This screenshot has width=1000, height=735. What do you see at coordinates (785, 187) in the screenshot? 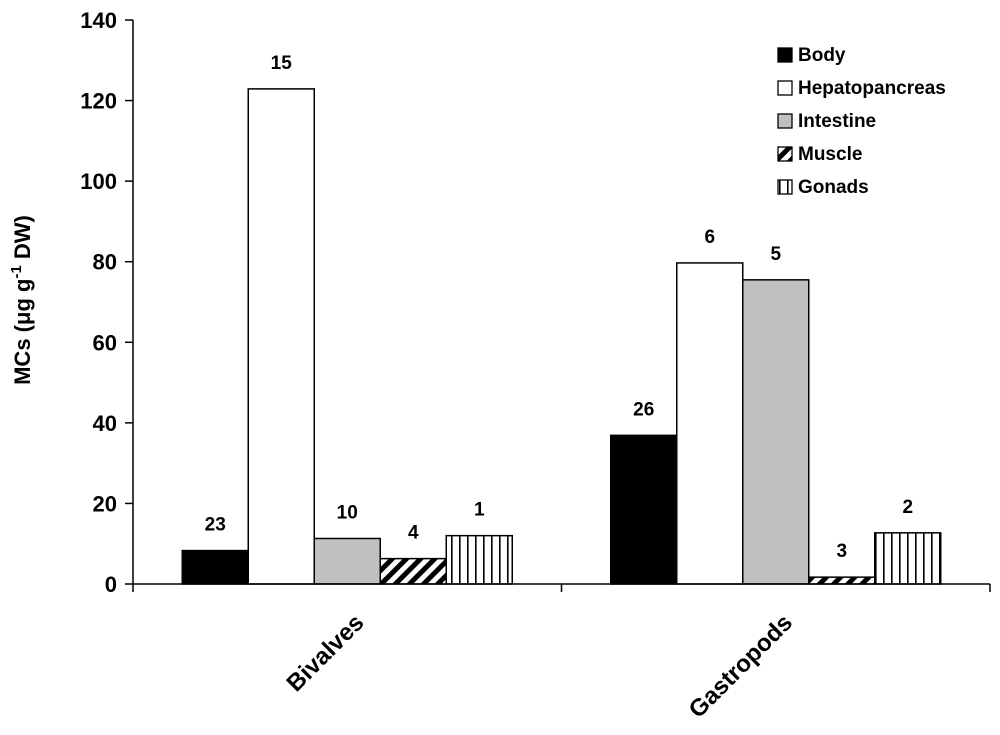
I see `legend-swatch-gonads` at bounding box center [785, 187].